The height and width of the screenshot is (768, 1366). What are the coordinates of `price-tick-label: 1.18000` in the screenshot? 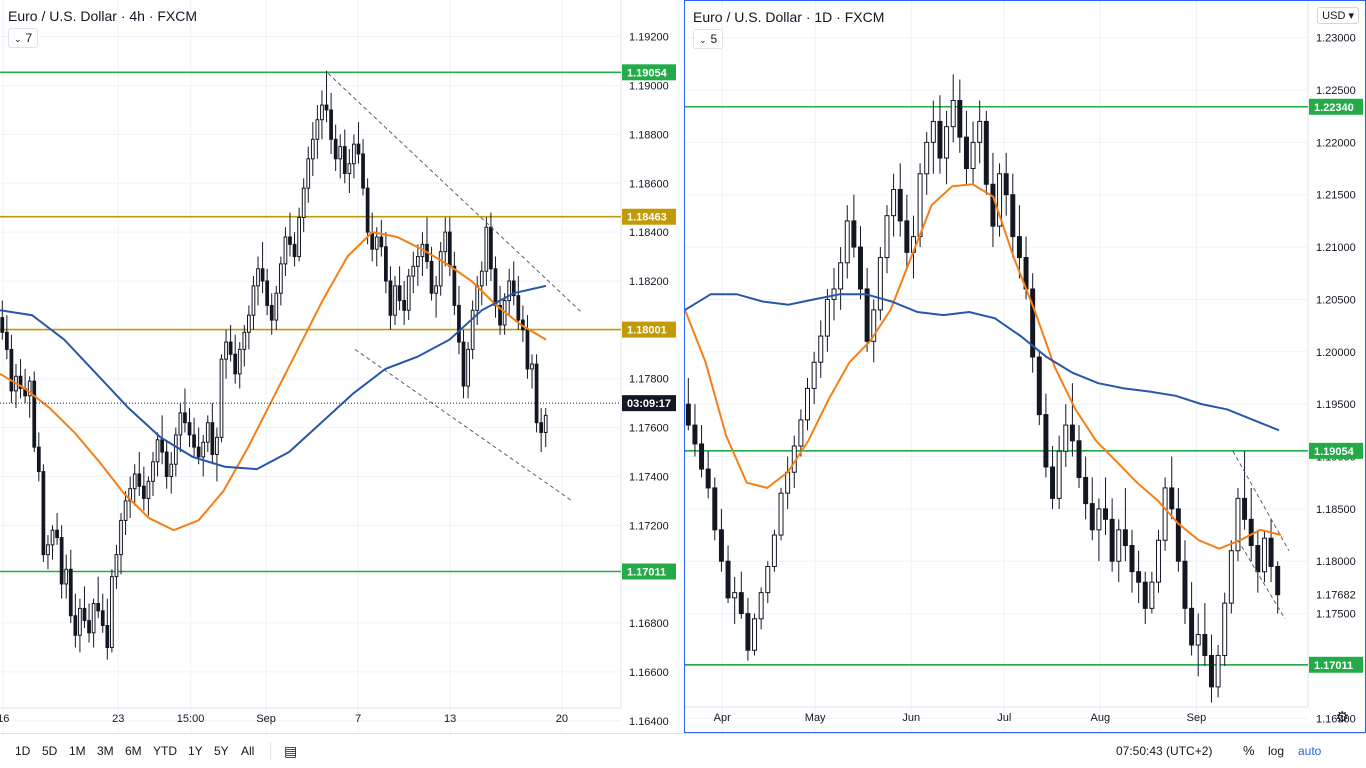 It's located at (1336, 562).